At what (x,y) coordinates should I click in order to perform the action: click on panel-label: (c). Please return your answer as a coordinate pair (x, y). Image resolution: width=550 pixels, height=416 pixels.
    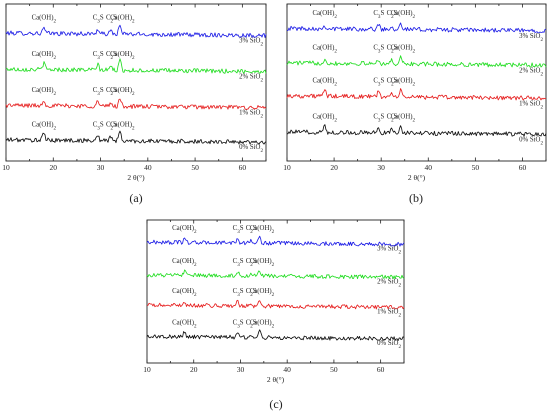
    Looking at the image, I should click on (275, 404).